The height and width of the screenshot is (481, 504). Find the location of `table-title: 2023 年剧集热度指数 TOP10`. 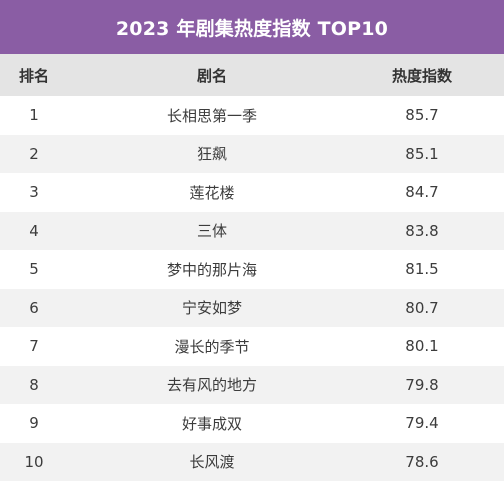

table-title: 2023 年剧集热度指数 TOP10 is located at coordinates (252, 27).